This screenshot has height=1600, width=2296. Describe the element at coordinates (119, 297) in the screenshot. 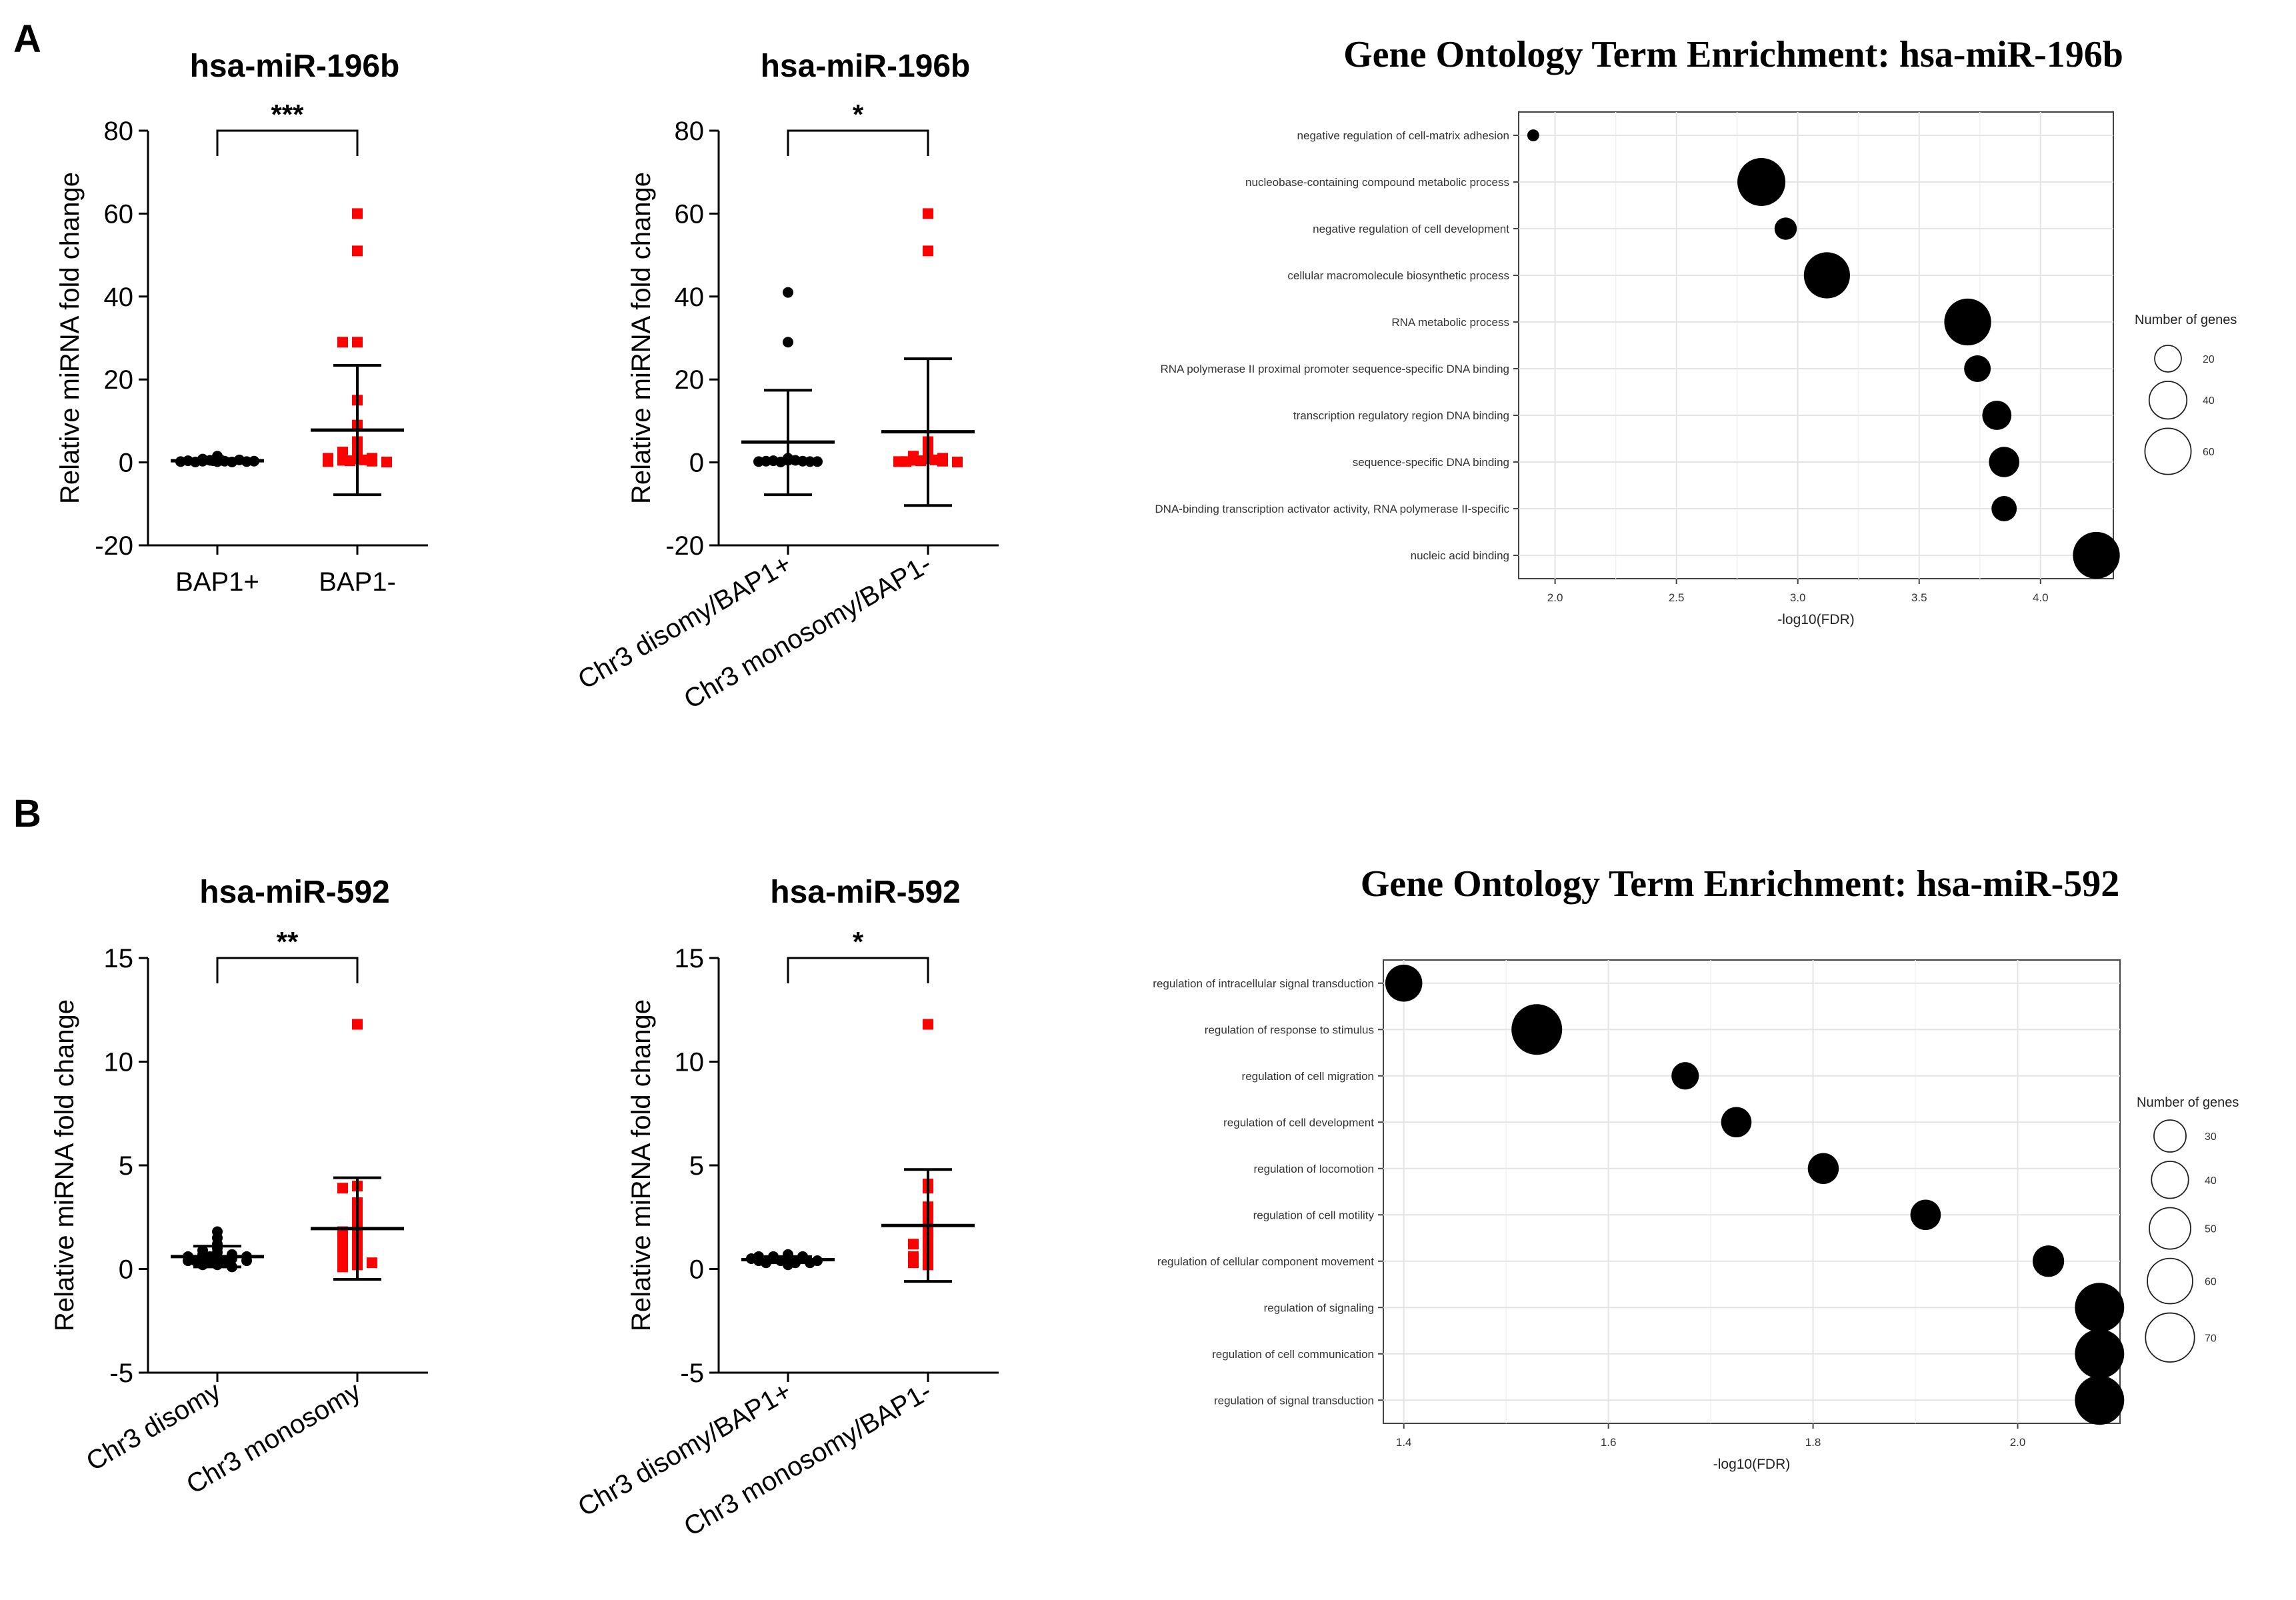

I see `y-tick-label: 40` at that location.